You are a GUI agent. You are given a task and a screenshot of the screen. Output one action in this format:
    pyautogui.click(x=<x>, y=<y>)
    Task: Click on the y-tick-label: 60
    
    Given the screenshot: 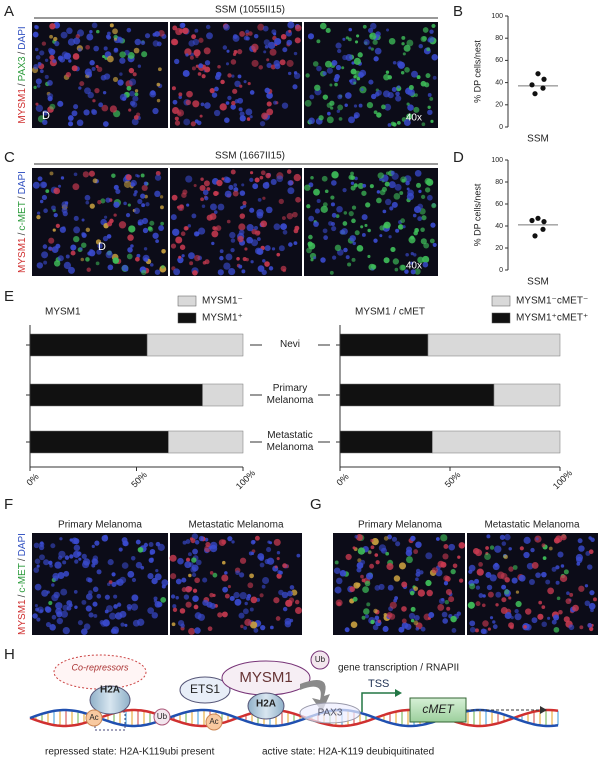 What is the action you would take?
    pyautogui.click(x=499, y=204)
    